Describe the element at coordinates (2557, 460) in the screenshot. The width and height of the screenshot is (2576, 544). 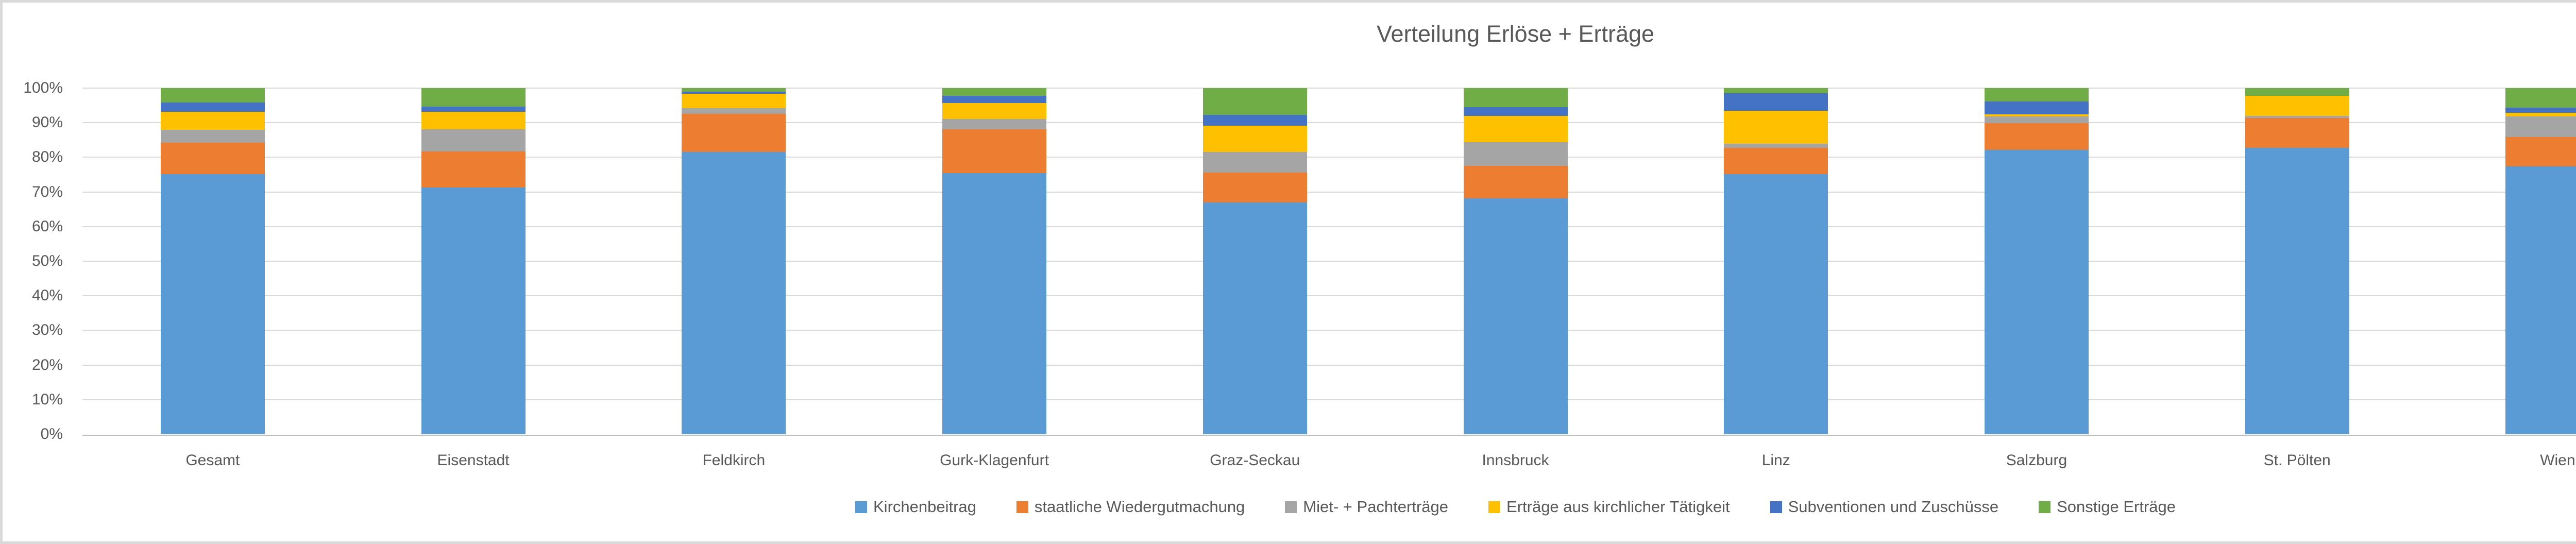
I see `x-axis-category-label-wien: Wien` at that location.